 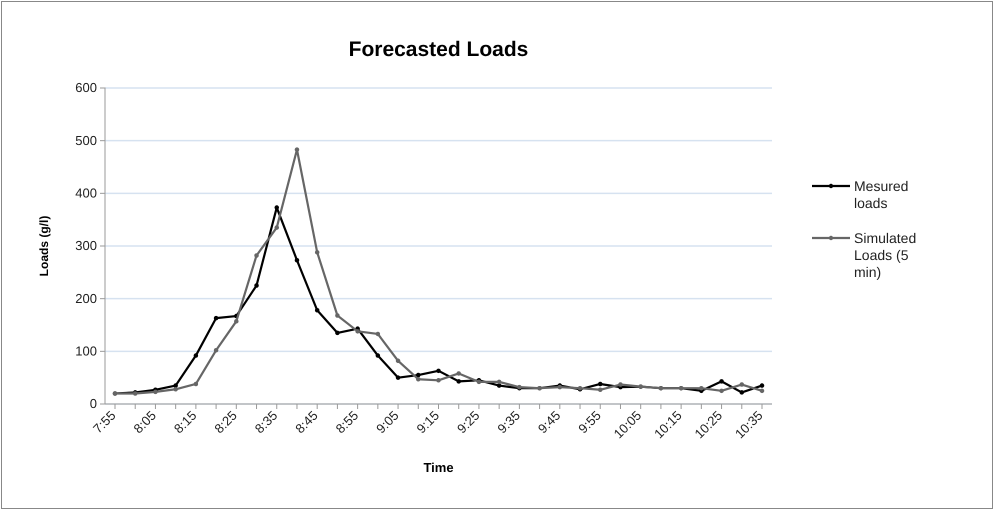 I want to click on y-axis-title: Loads (g/l), so click(x=44, y=246).